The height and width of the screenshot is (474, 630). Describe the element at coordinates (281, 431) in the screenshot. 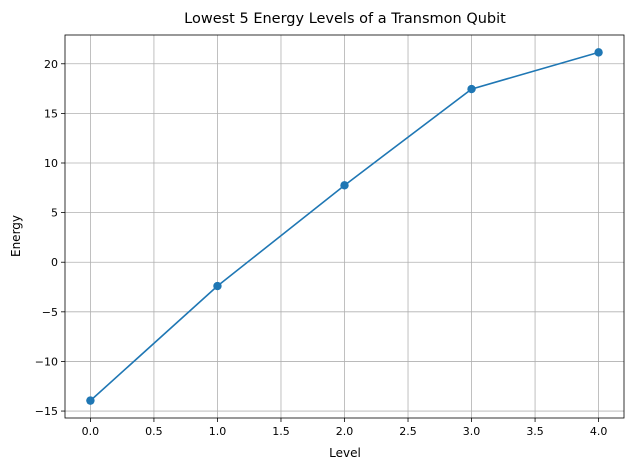

I see `x-tick-label: 1.5` at that location.